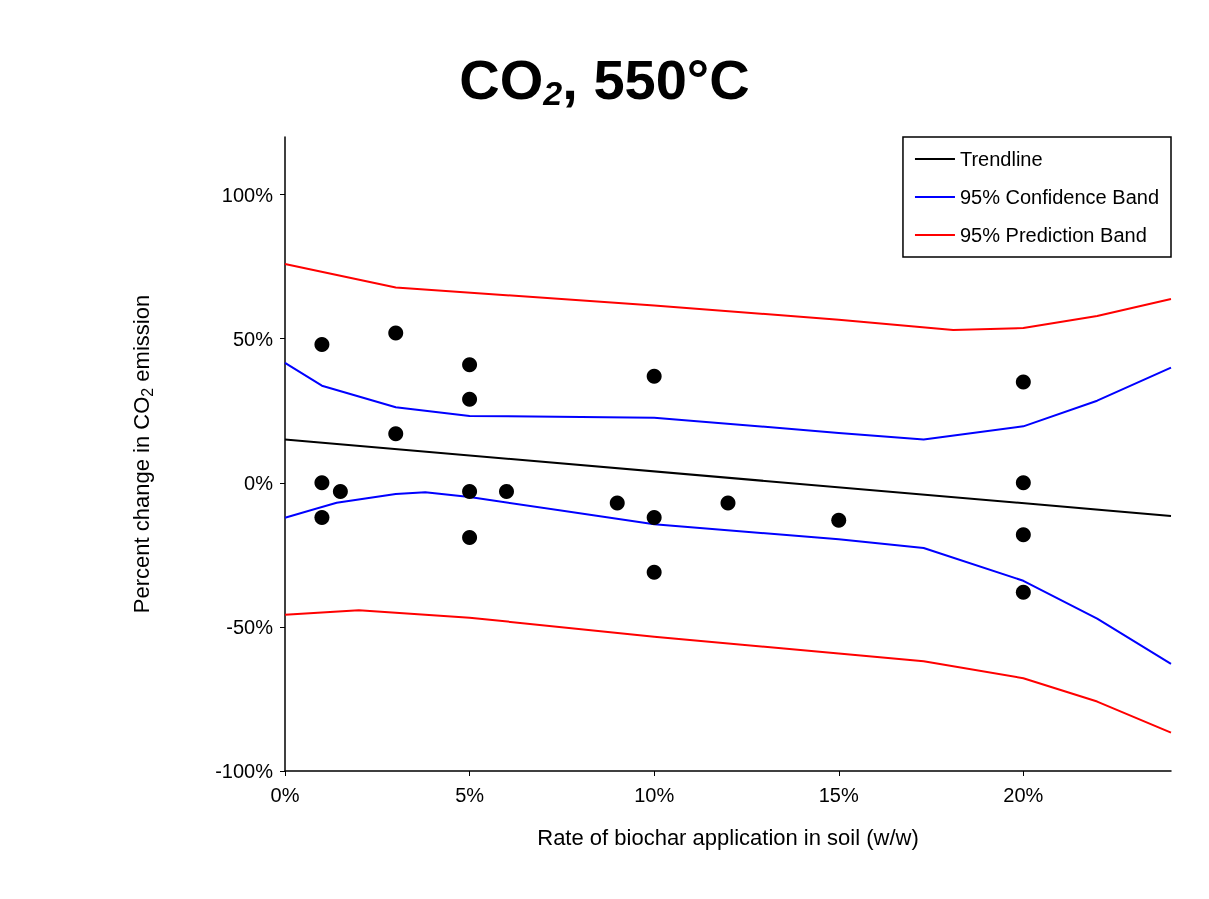 The image size is (1209, 899). I want to click on x-tick-label: 10%, so click(654, 795).